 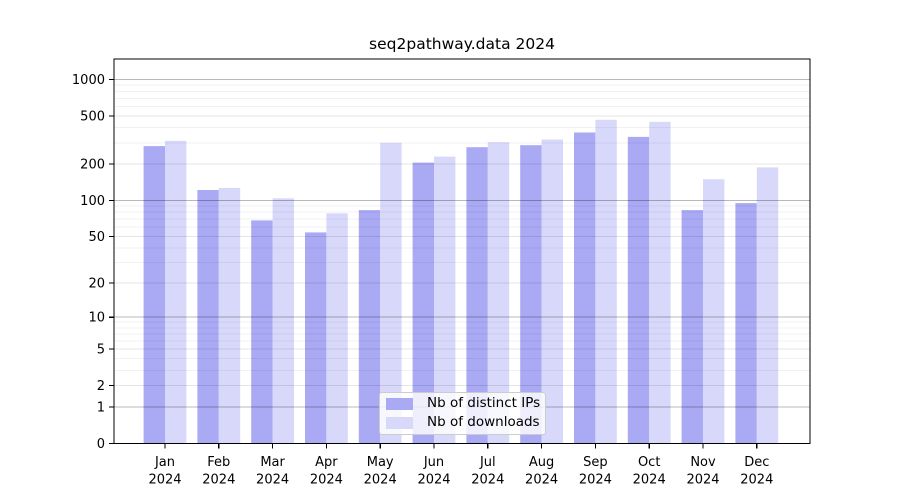 I want to click on y-tick-label: 1, so click(x=101, y=408).